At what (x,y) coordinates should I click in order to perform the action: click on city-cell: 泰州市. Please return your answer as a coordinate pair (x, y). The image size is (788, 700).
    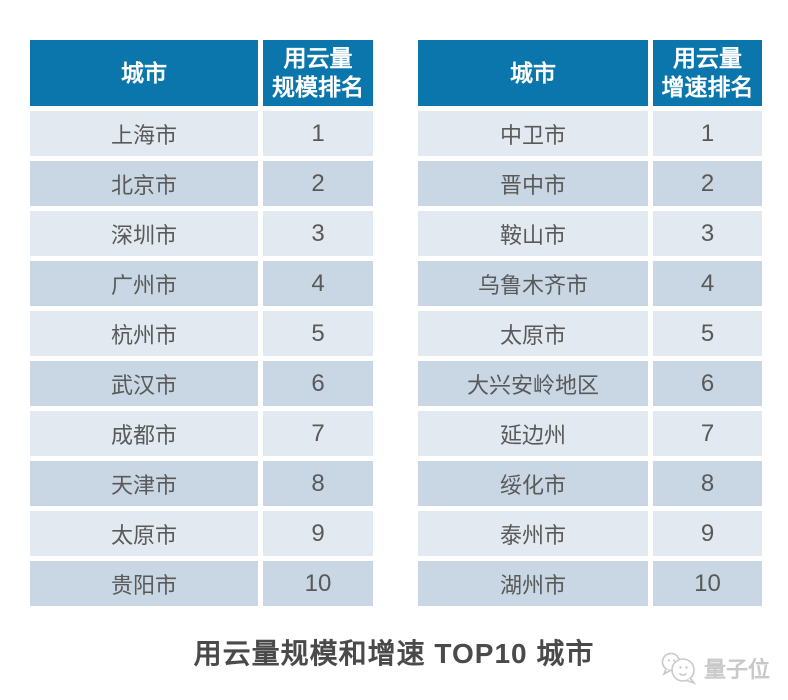
    Looking at the image, I should click on (533, 533).